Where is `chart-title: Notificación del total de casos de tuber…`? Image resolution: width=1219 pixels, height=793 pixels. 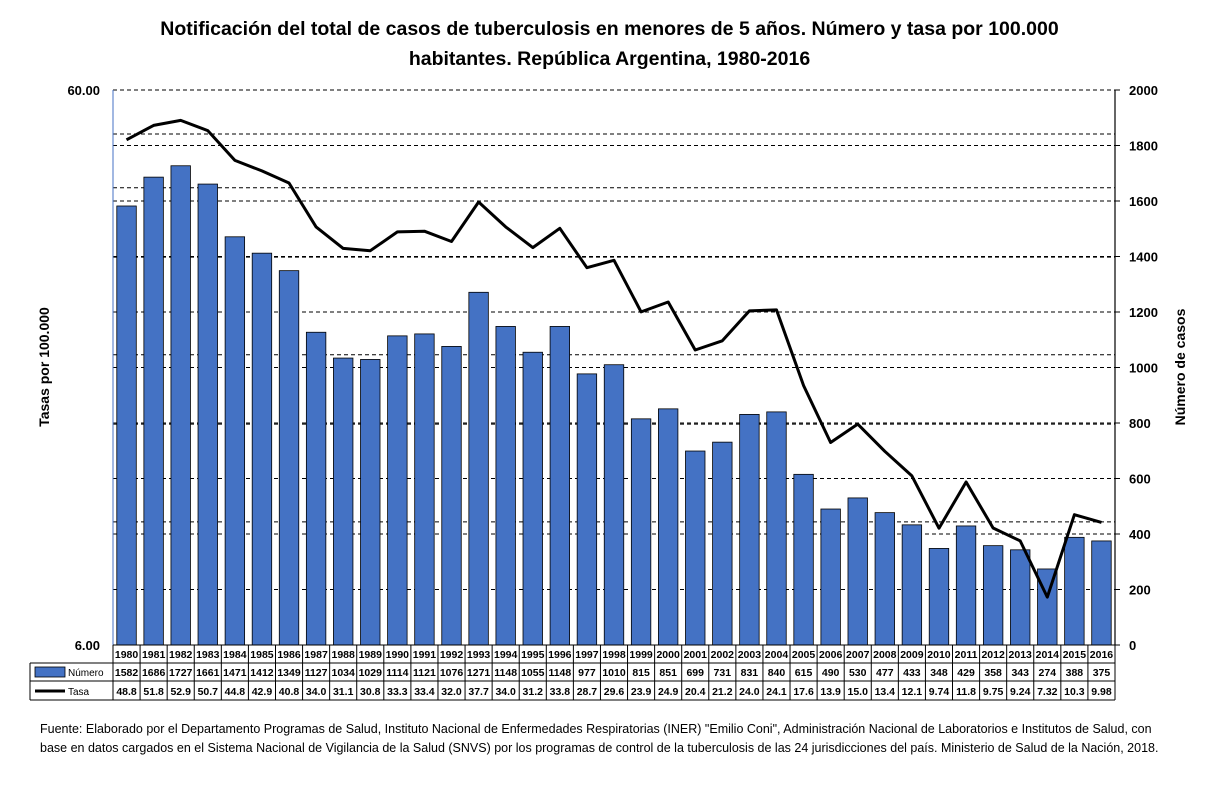 chart-title: Notificación del total de casos de tuber… is located at coordinates (609, 44).